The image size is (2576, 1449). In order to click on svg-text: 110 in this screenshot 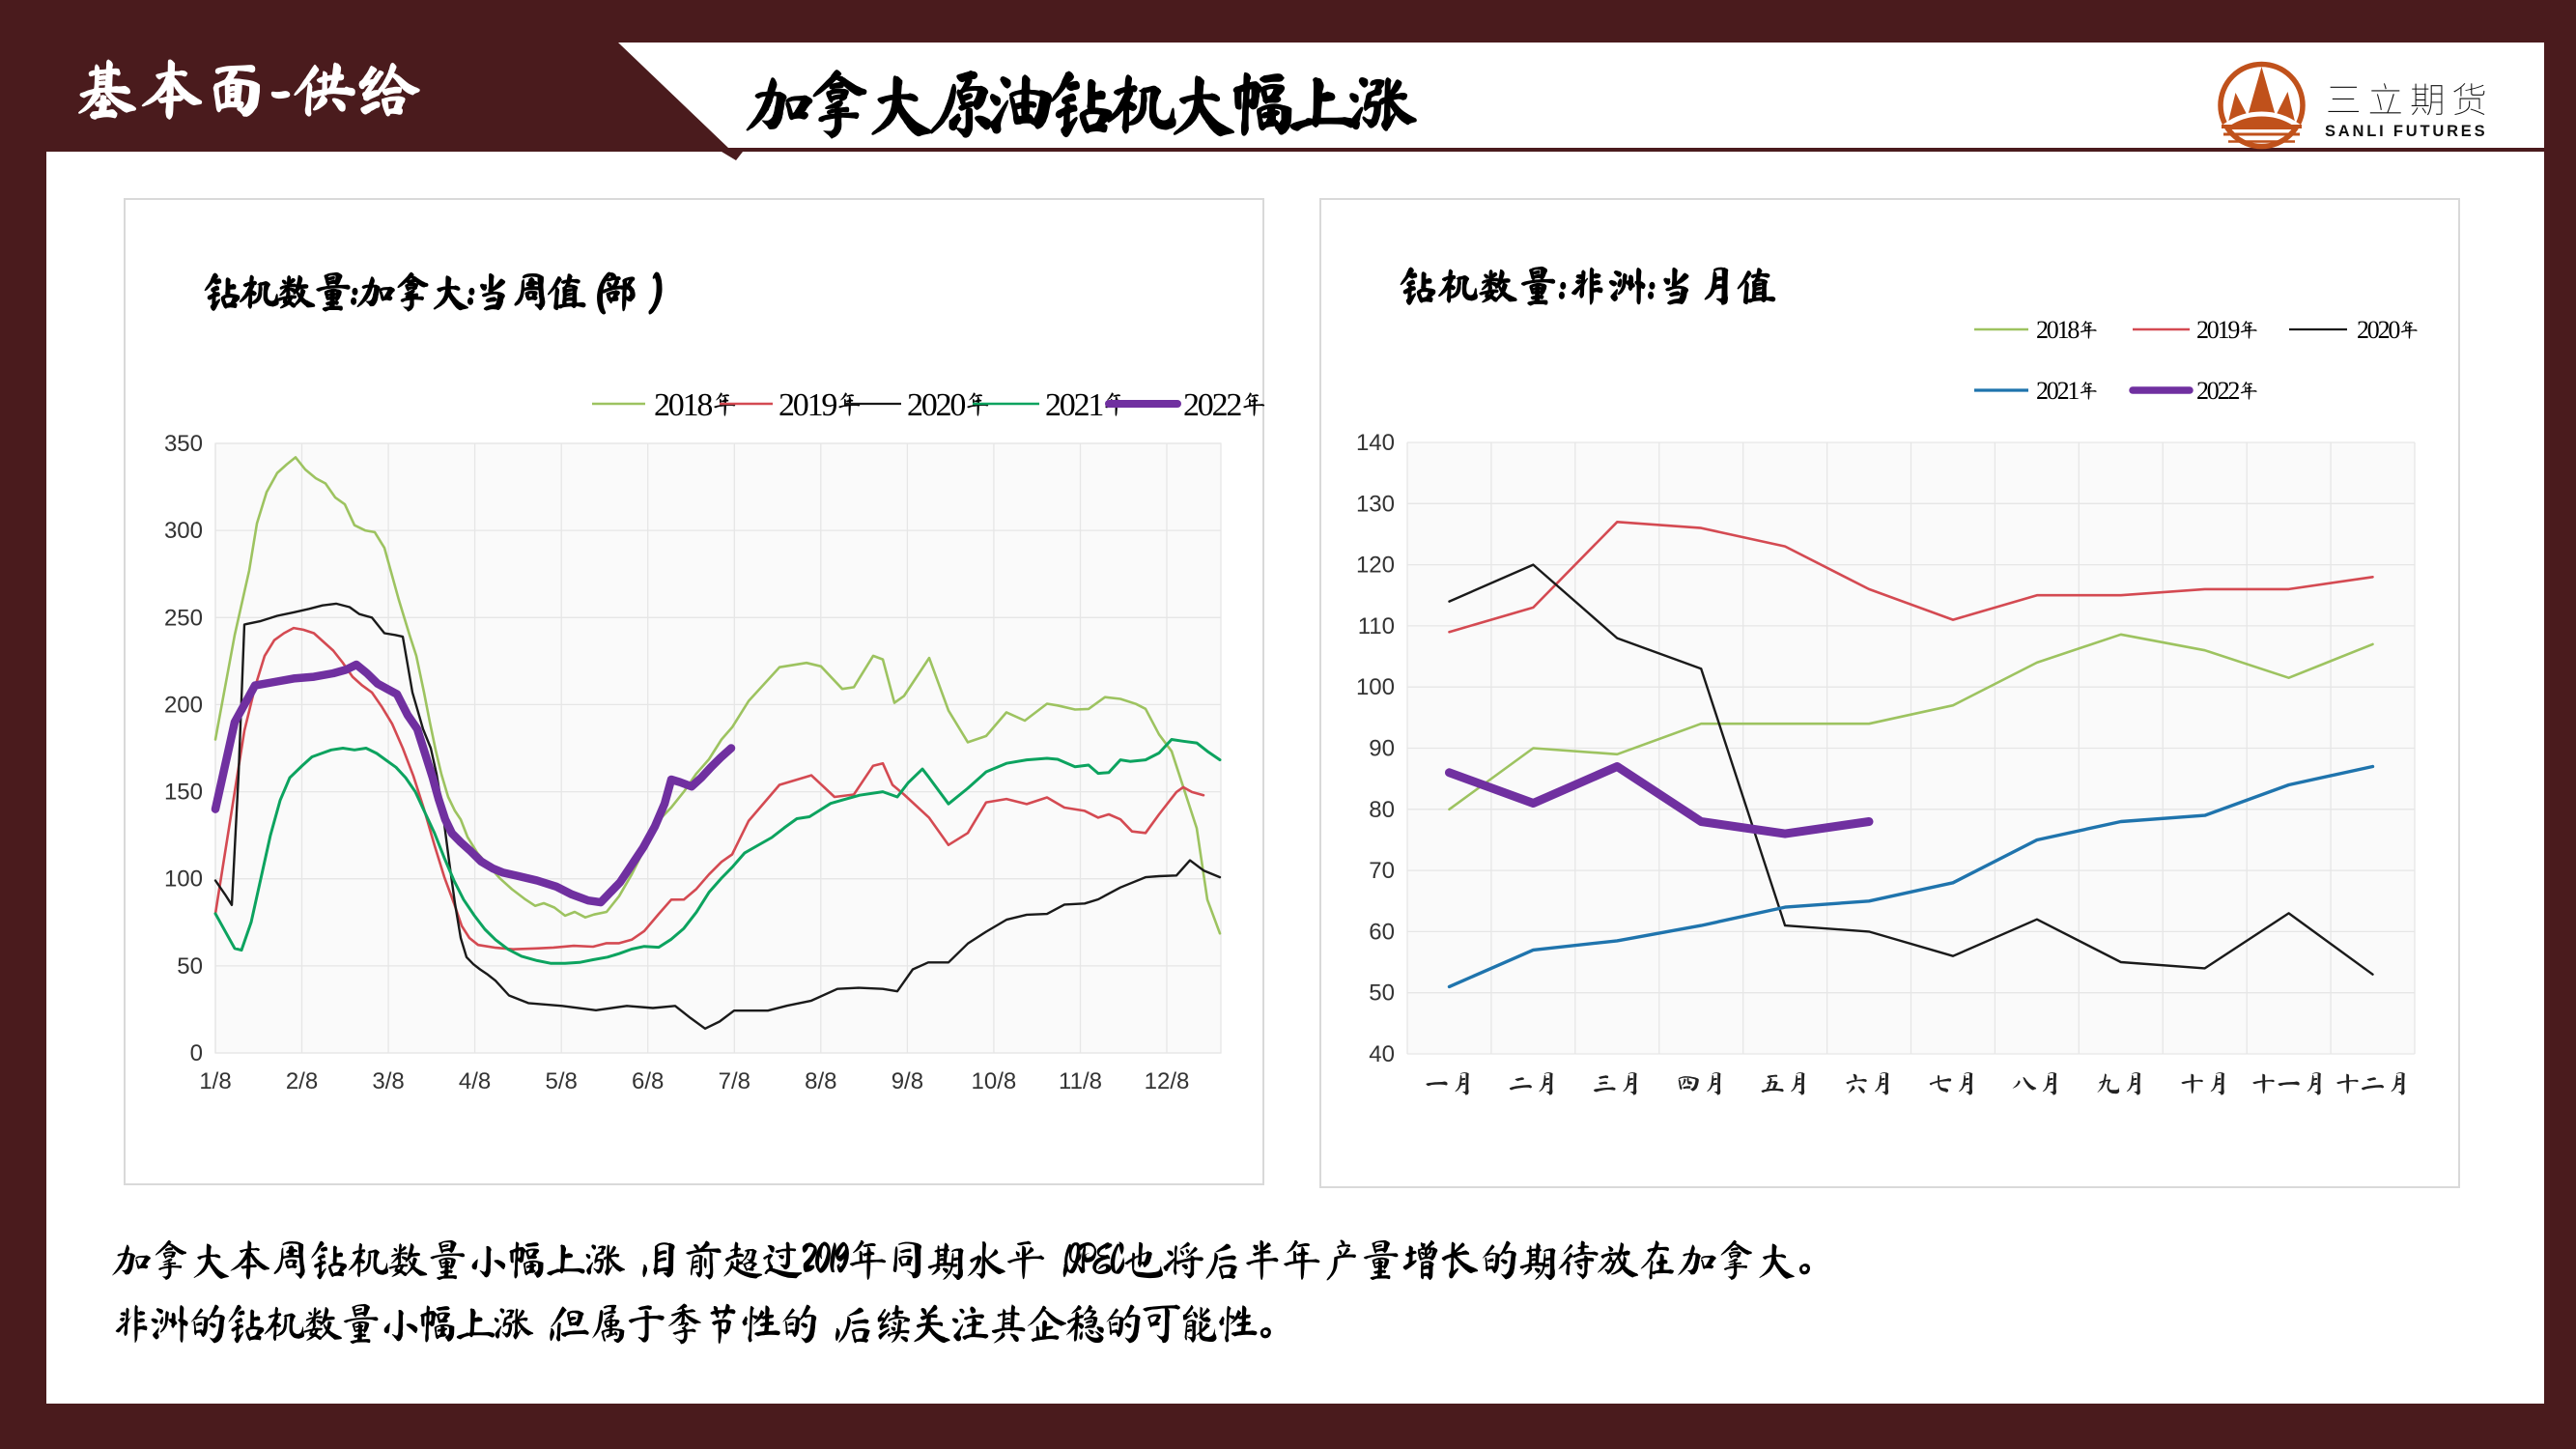, I will do `click(1376, 626)`.